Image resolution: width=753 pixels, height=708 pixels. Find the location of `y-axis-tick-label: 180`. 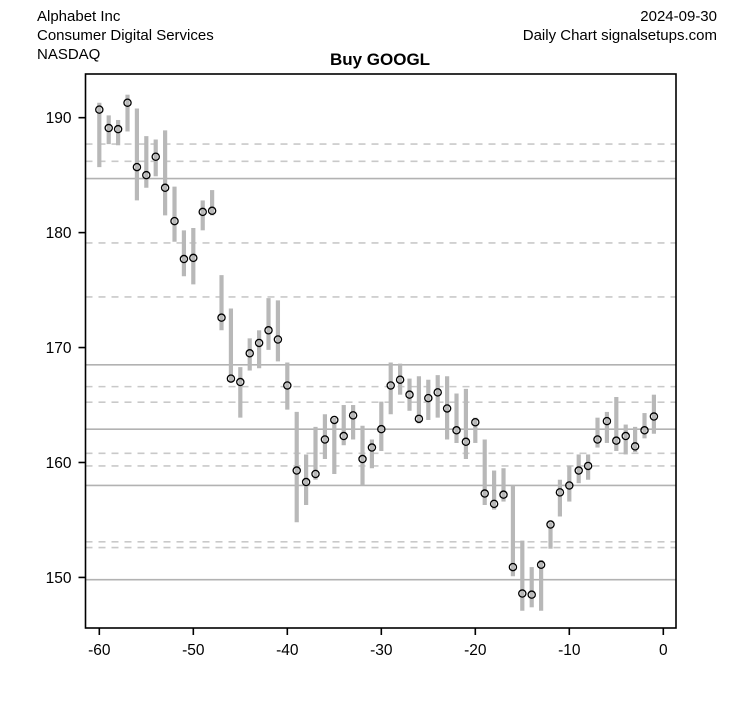

y-axis-tick-label: 180 is located at coordinates (59, 233).